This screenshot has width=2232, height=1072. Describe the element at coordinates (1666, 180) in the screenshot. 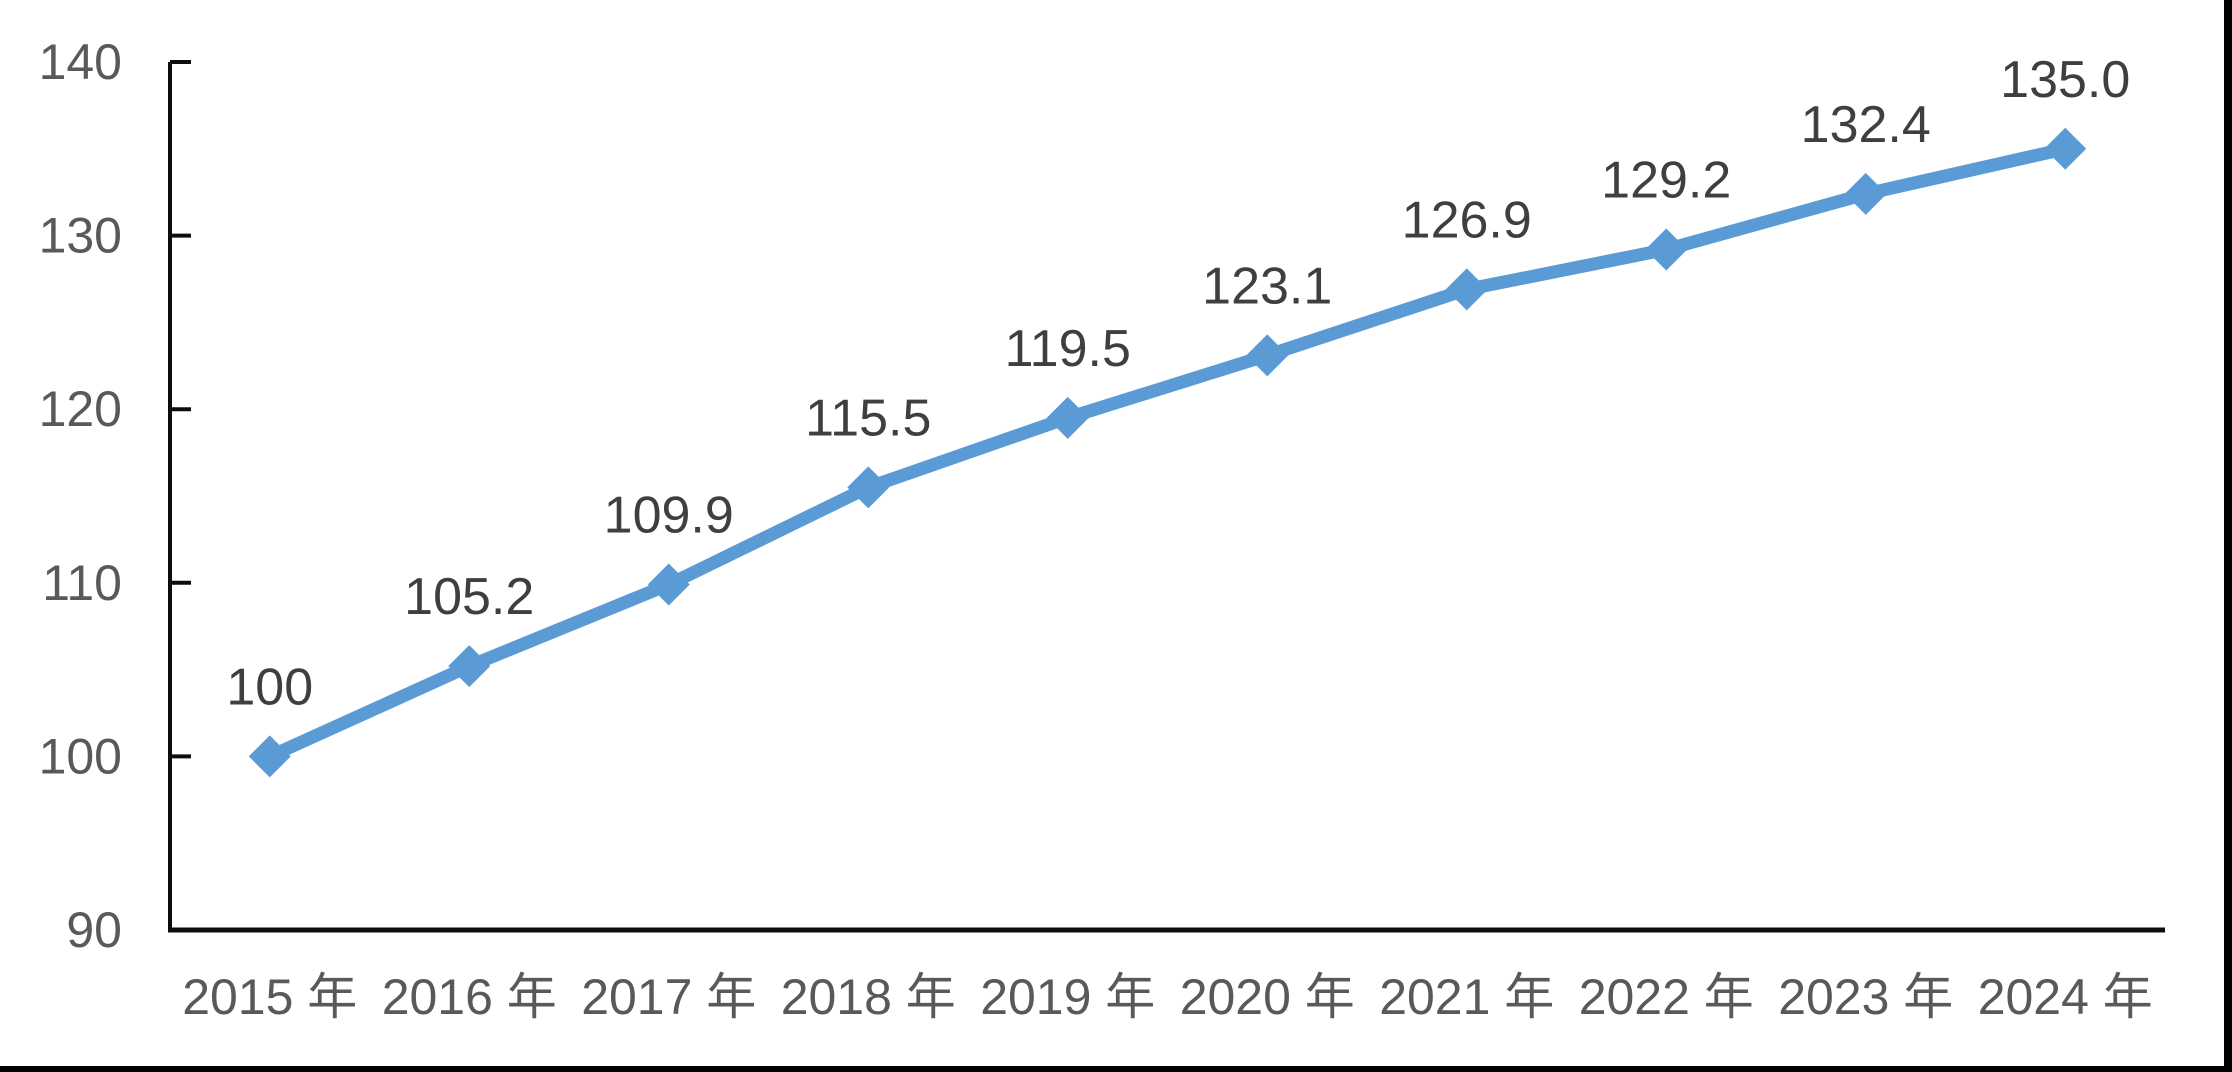

I see `data-point-label: 129.2` at that location.